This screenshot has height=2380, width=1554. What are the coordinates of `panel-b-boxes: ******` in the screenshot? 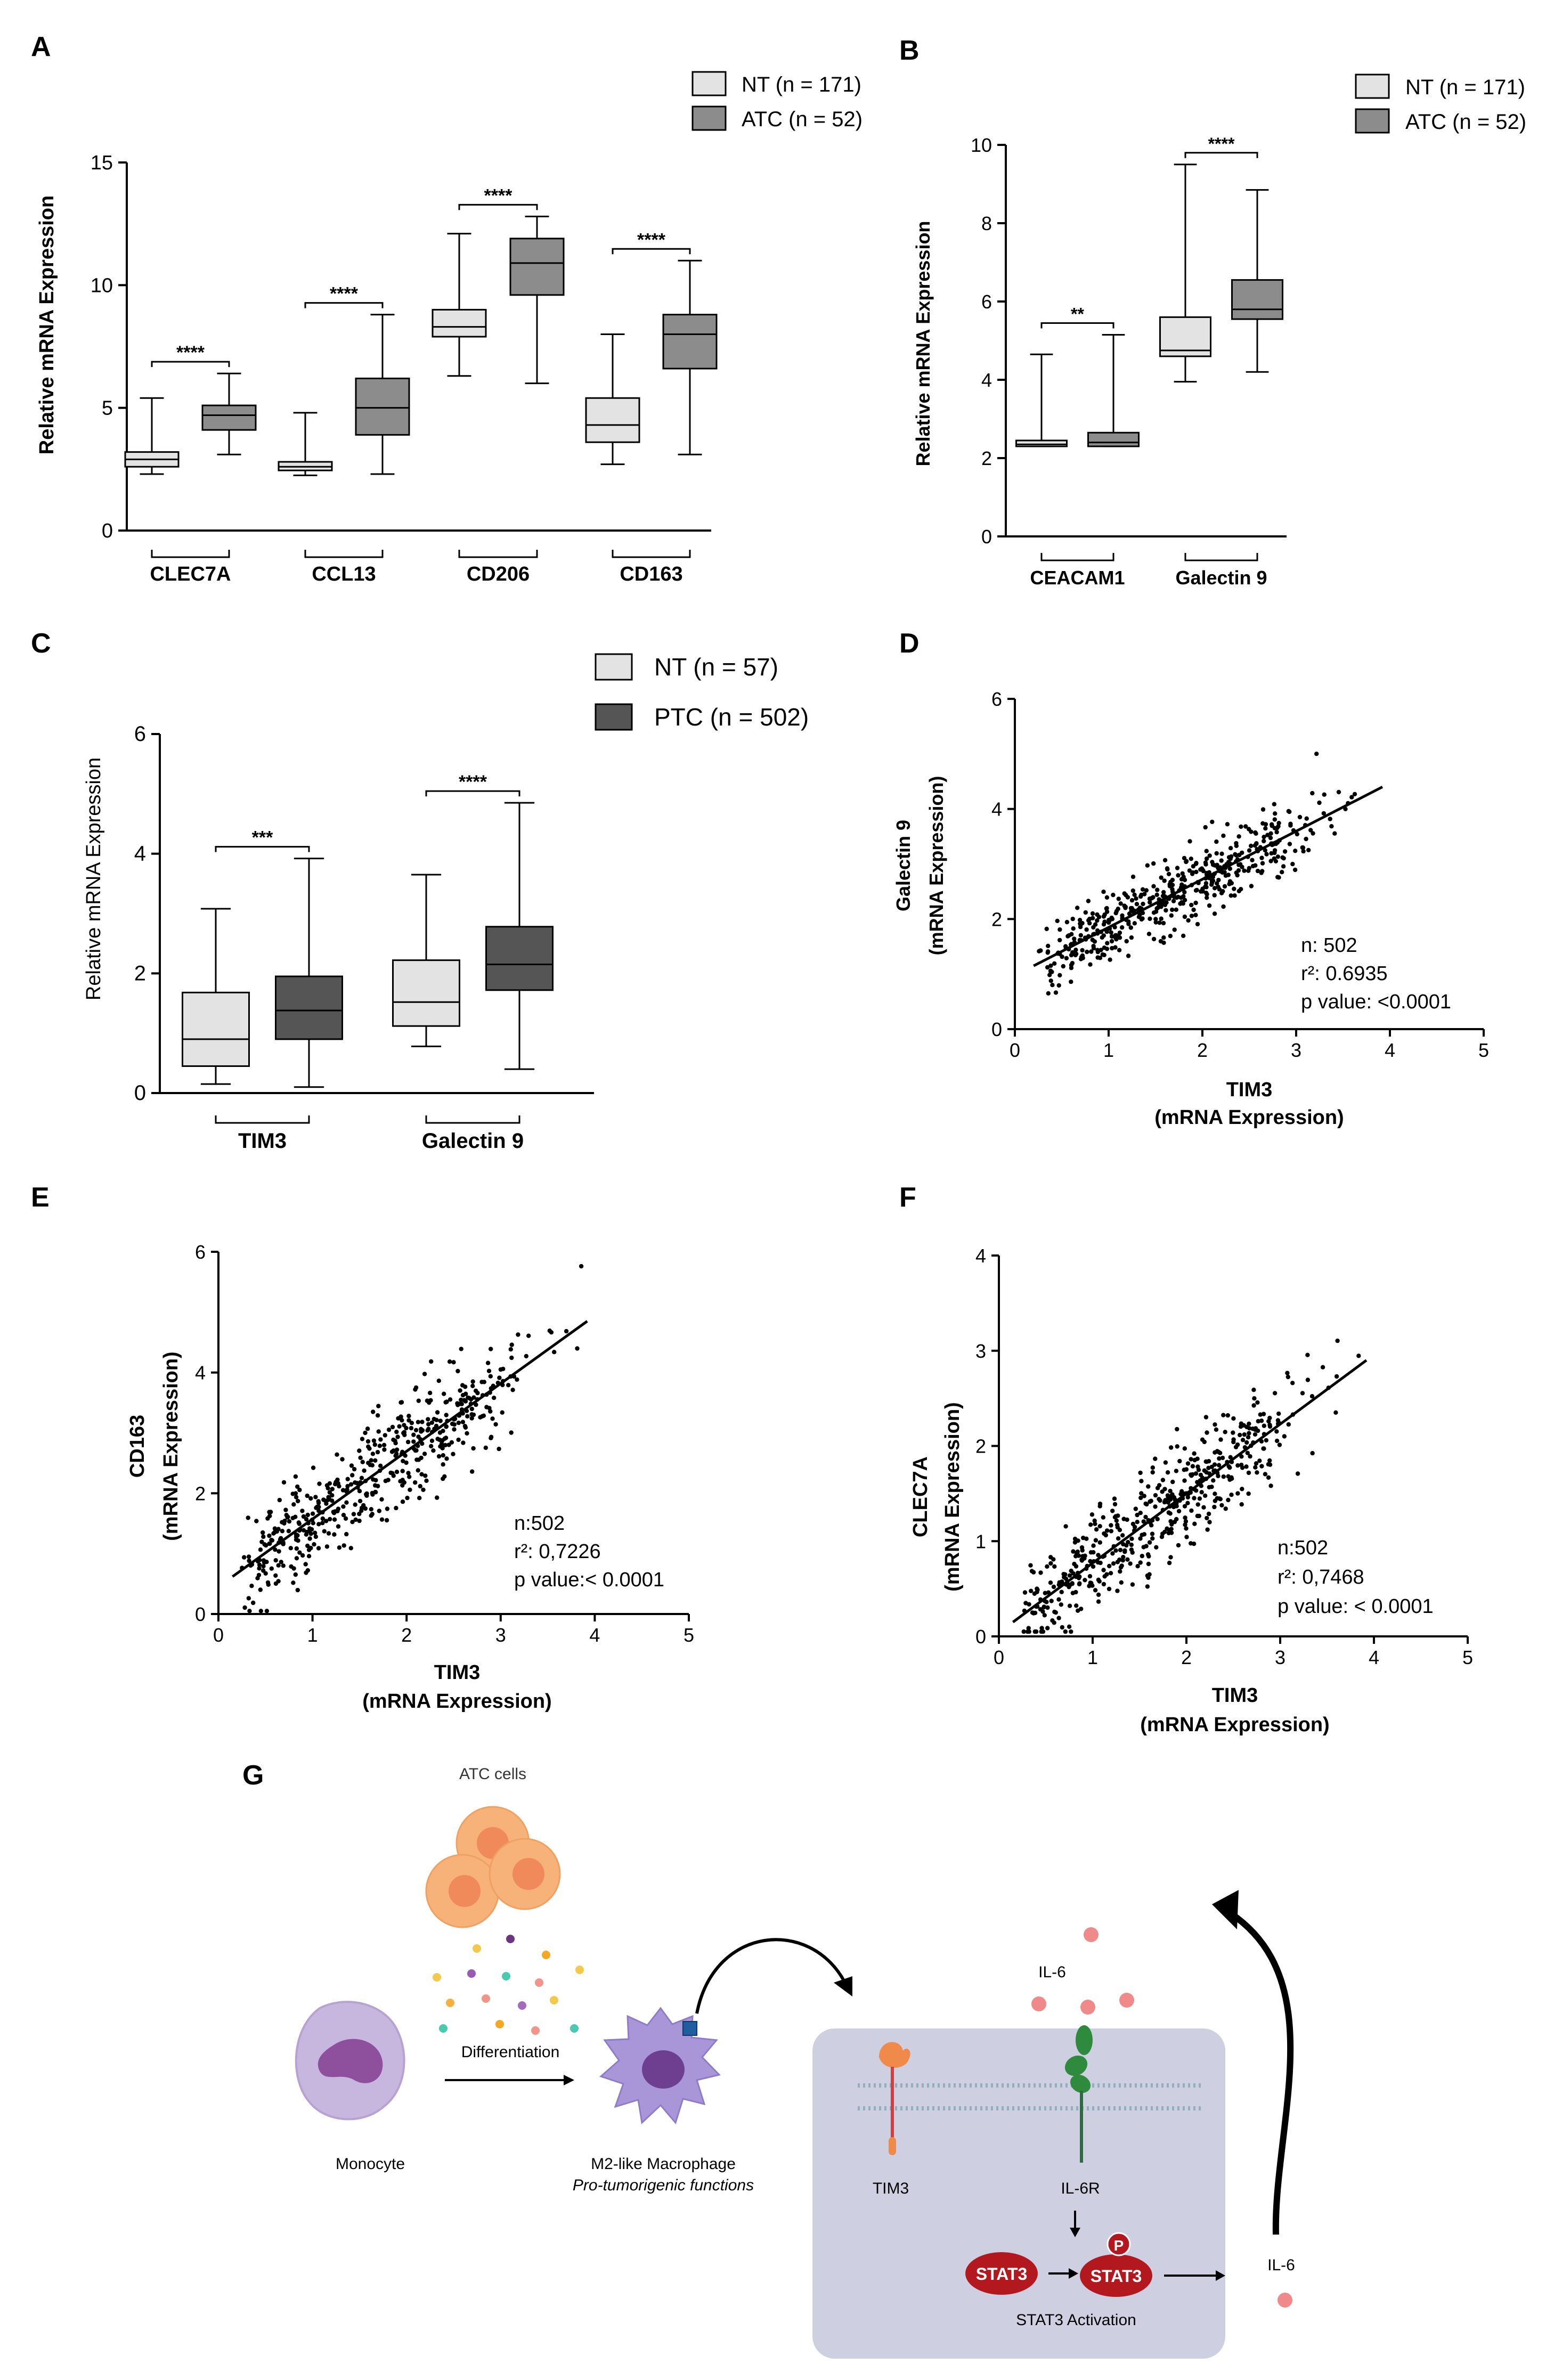 It's located at (1149, 290).